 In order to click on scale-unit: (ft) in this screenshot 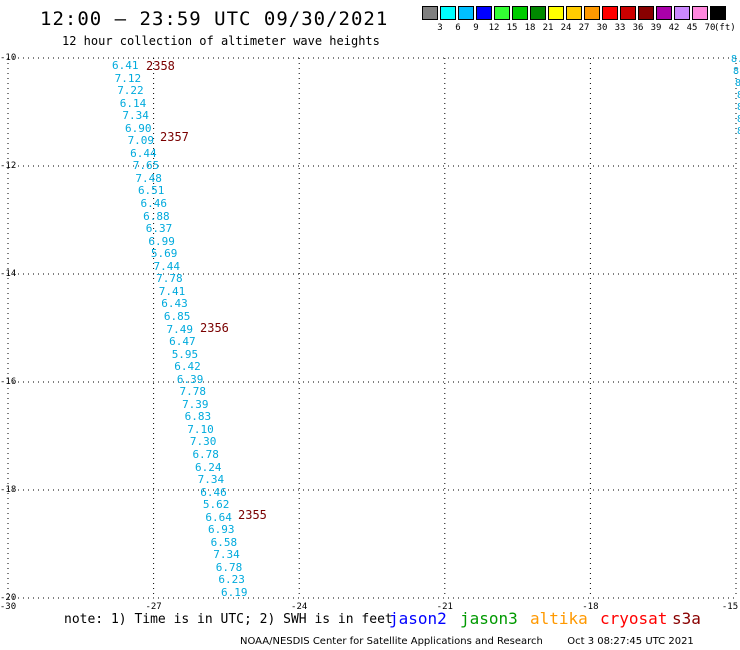, I will do `click(725, 28)`.